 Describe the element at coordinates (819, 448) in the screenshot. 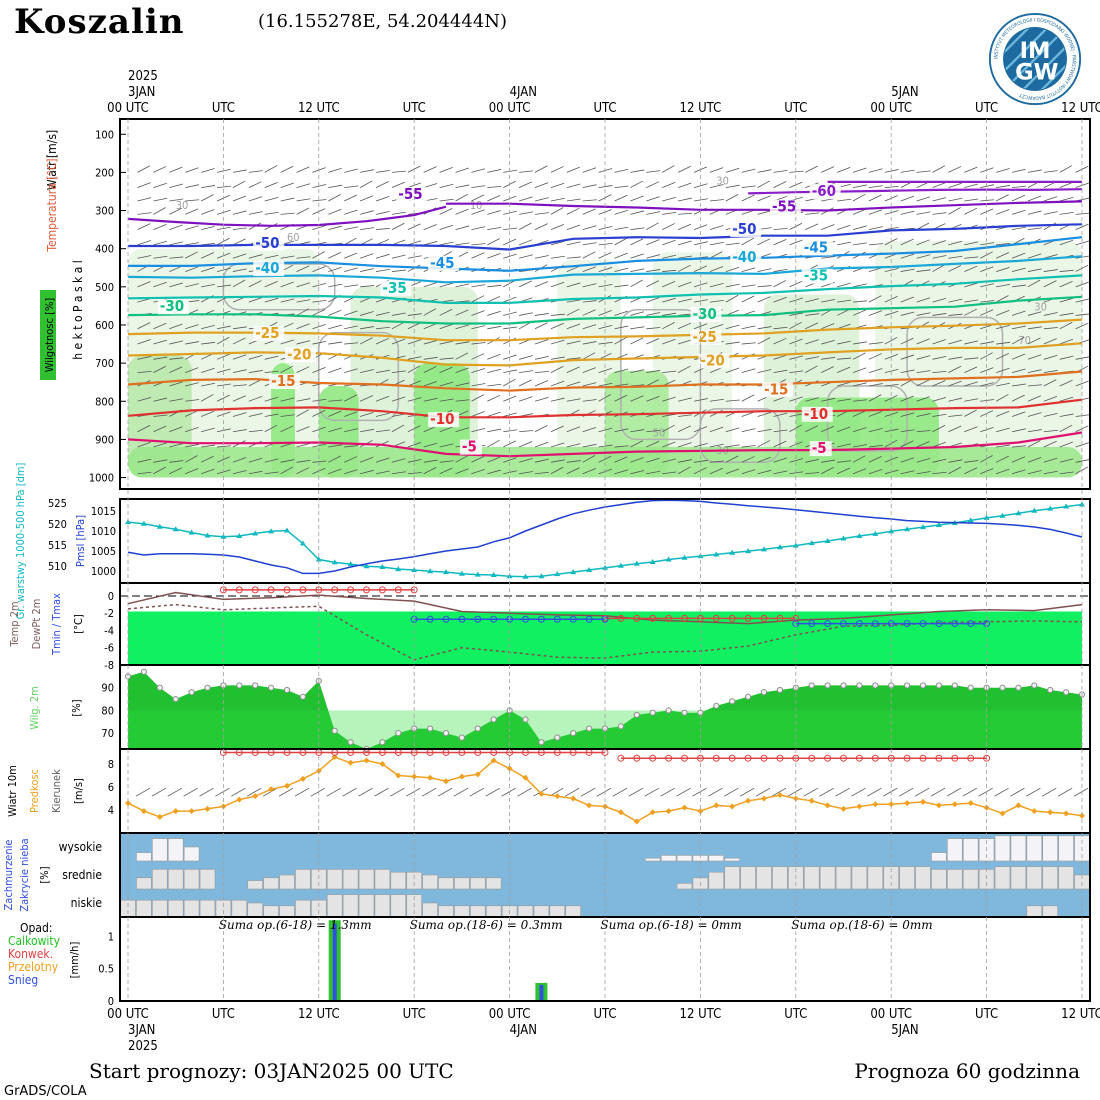

I see `isotherm-label: -5` at that location.